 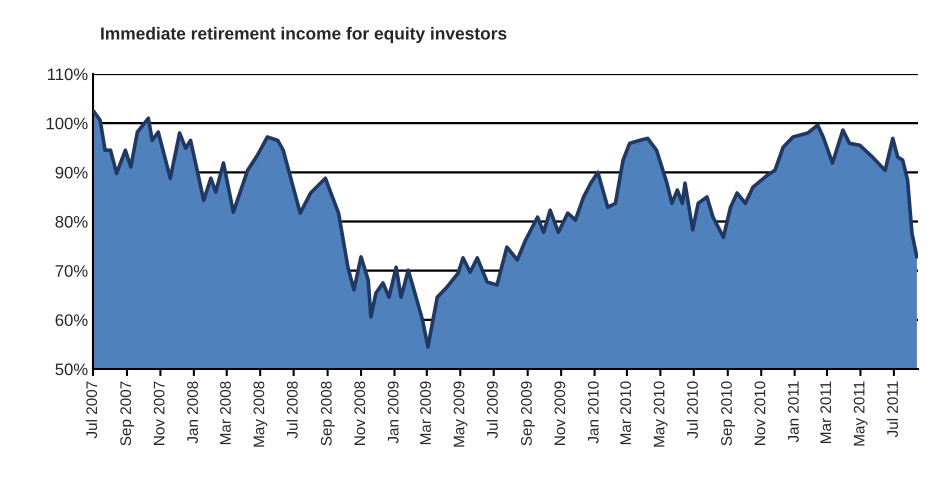 I want to click on x-tick-label: Mar 2011, so click(x=826, y=412).